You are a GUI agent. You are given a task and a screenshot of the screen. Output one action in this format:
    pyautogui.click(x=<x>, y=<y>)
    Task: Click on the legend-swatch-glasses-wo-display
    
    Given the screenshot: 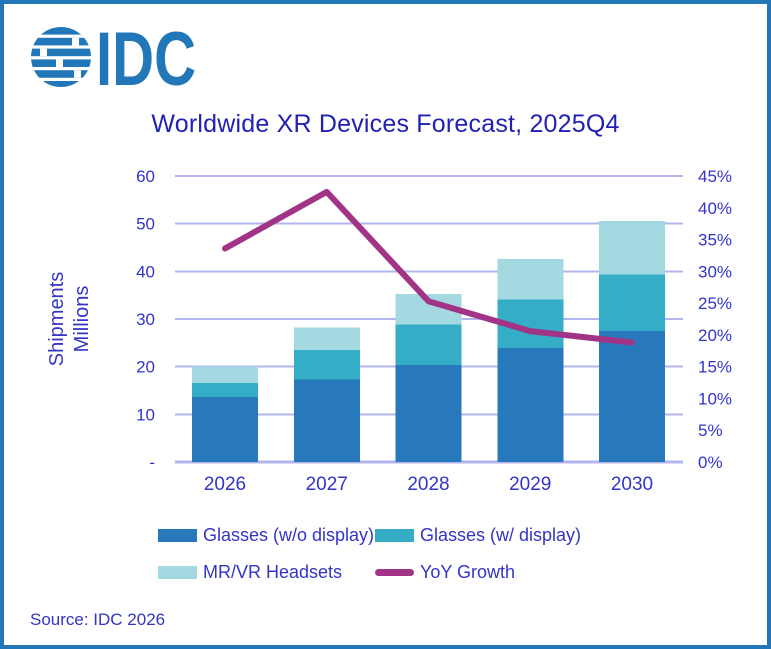 What is the action you would take?
    pyautogui.click(x=177, y=535)
    